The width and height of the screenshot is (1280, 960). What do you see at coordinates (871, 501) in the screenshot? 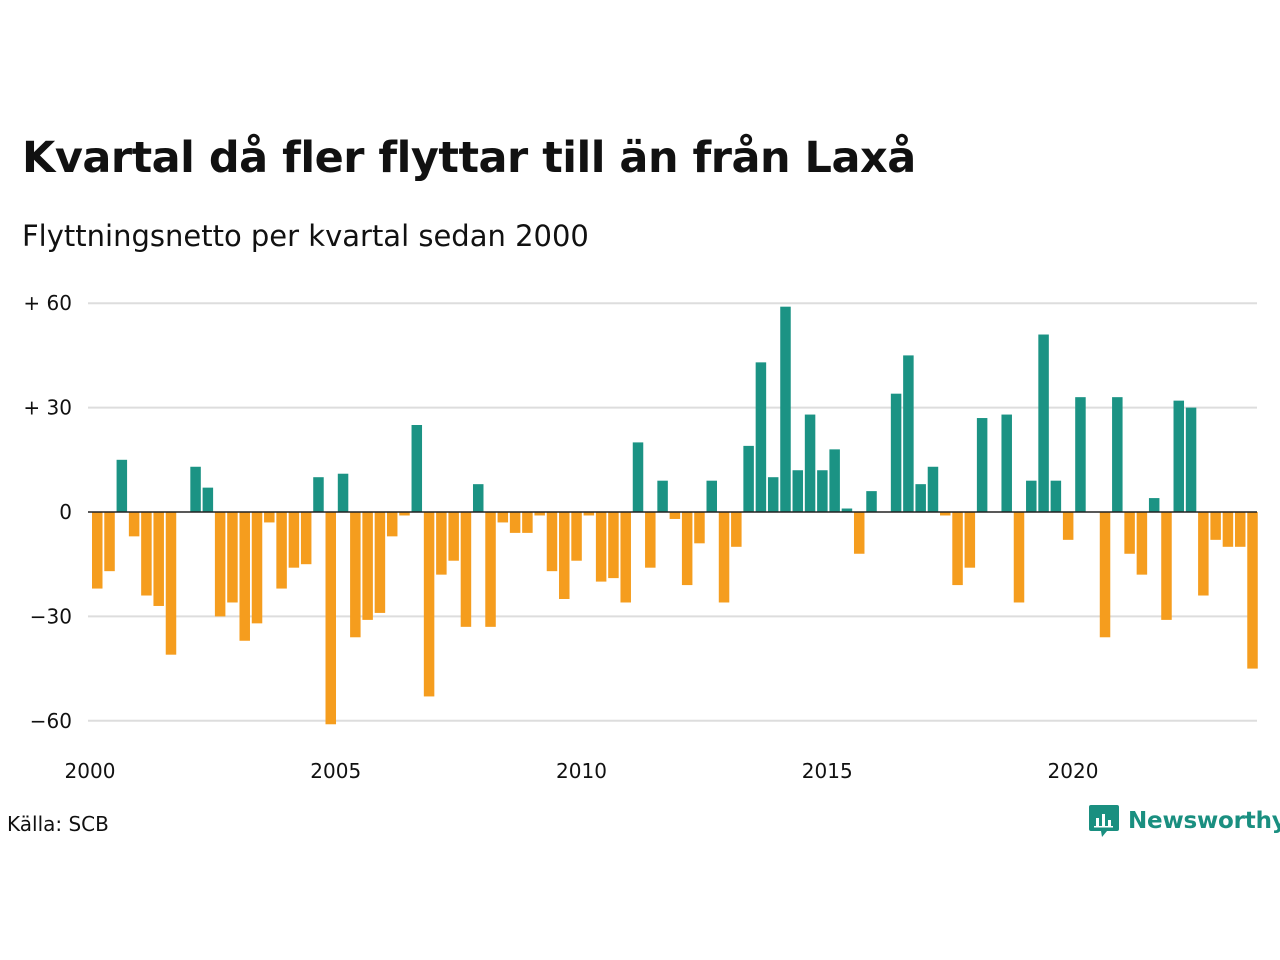
I see `bar-2015-q4` at bounding box center [871, 501].